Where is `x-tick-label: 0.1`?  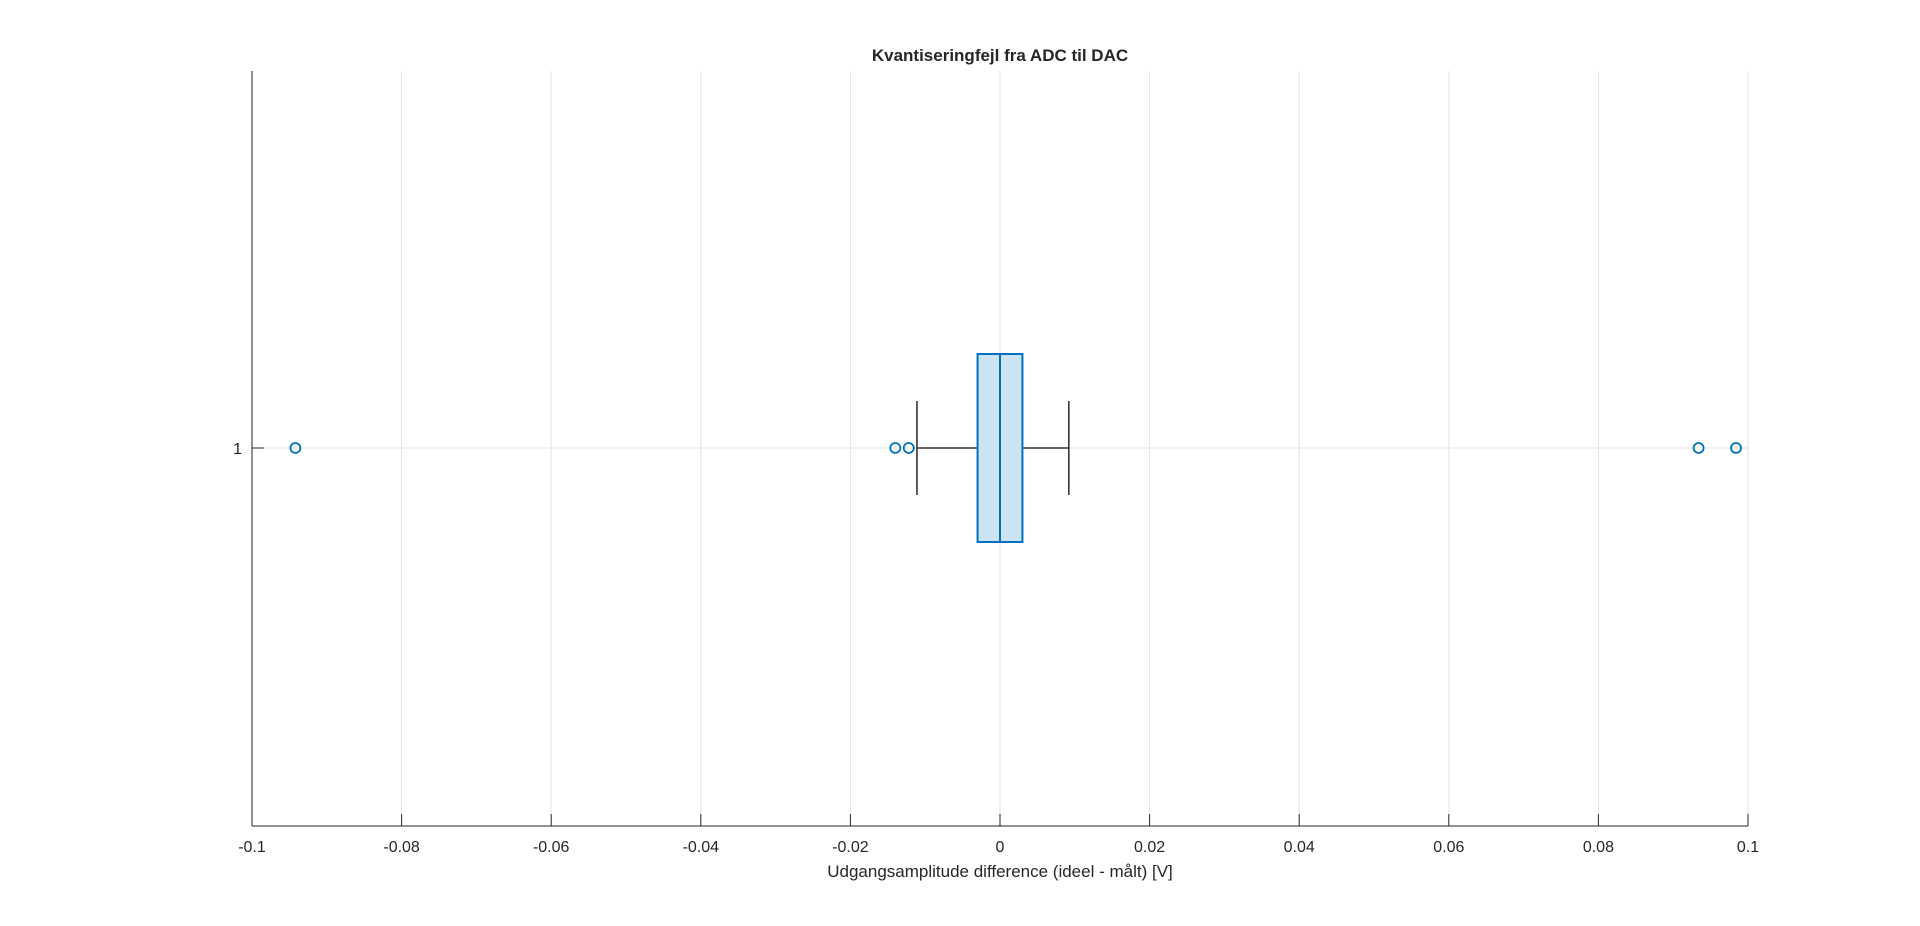
x-tick-label: 0.1 is located at coordinates (1748, 847).